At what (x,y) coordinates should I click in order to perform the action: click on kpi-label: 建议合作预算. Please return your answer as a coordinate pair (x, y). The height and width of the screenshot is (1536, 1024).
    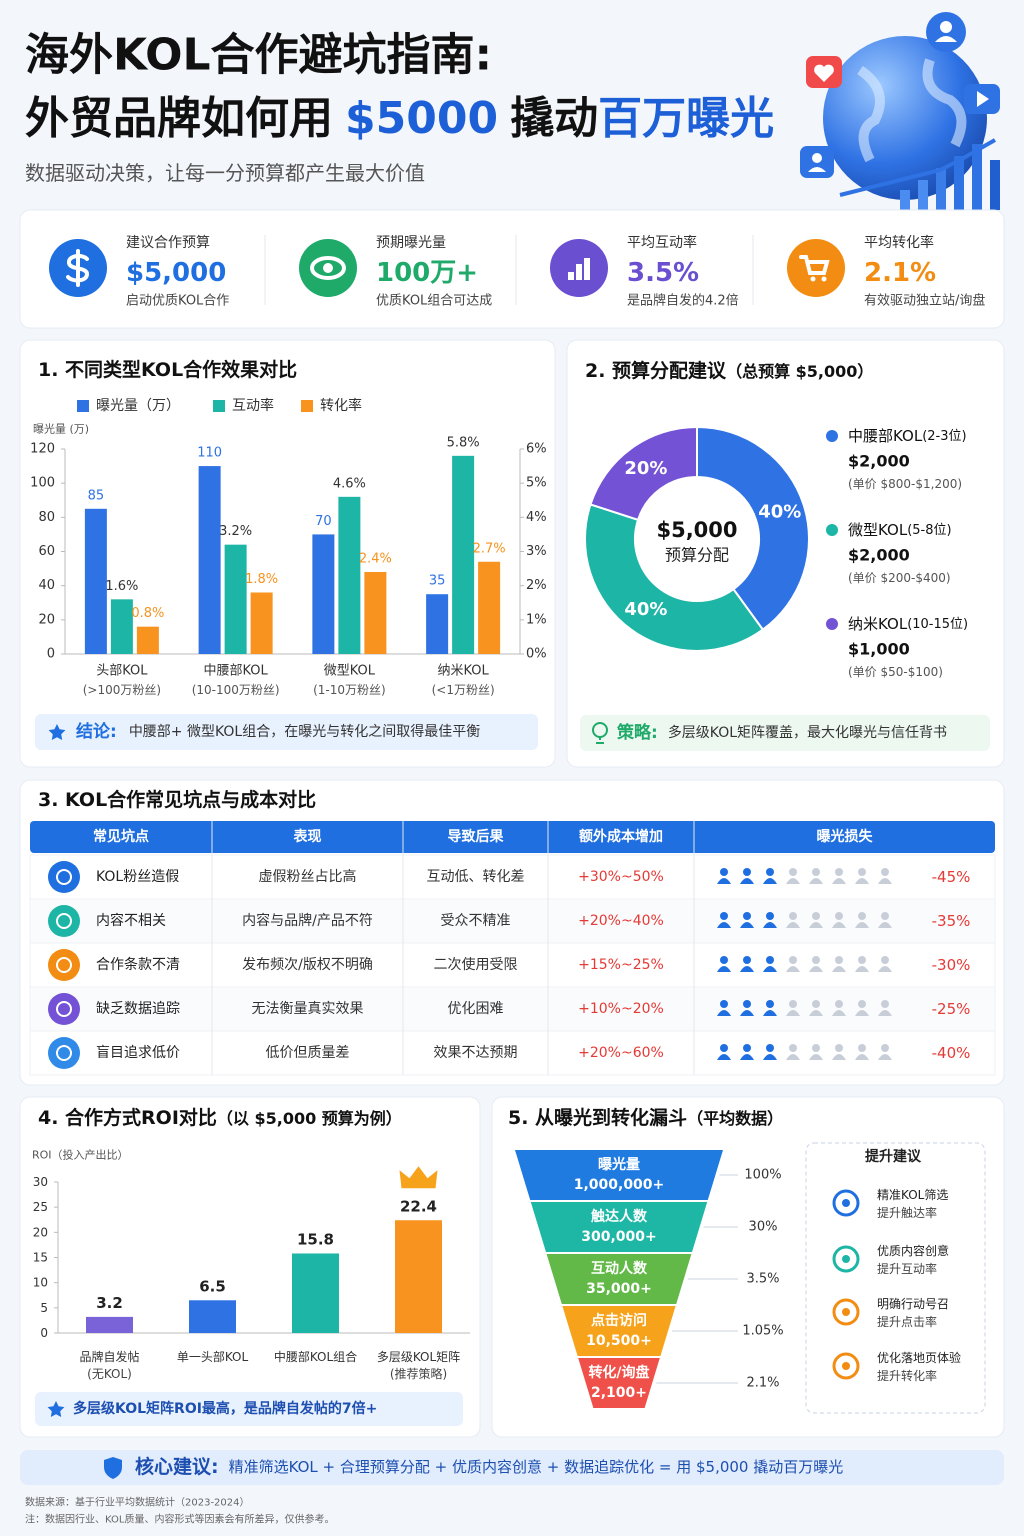
    Looking at the image, I should click on (168, 243).